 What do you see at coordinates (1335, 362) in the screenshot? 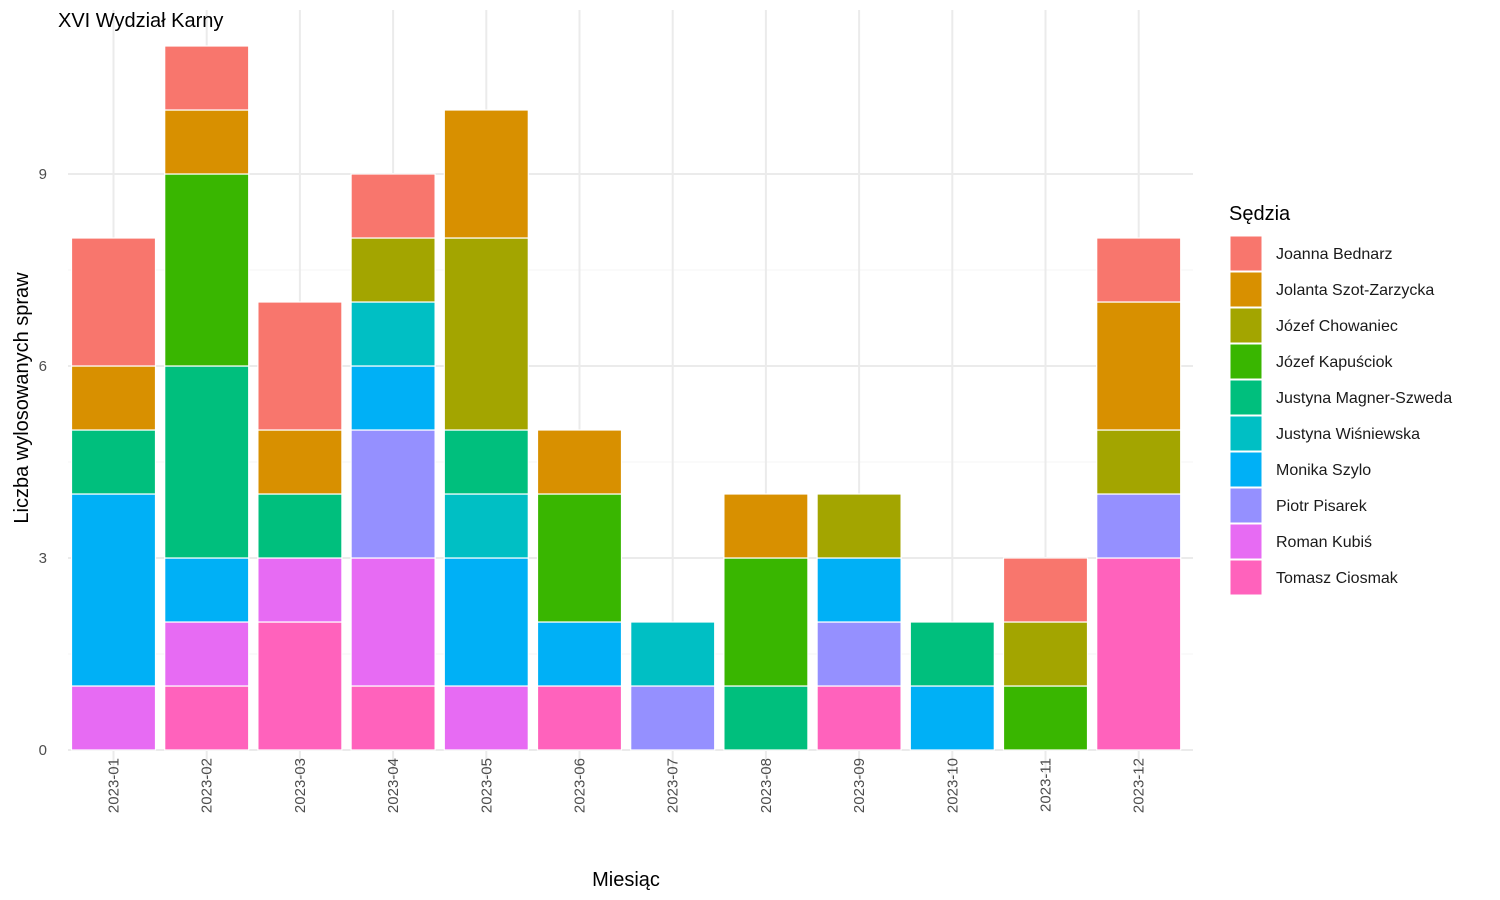
I see `legend-label: Józef Kapuściok` at bounding box center [1335, 362].